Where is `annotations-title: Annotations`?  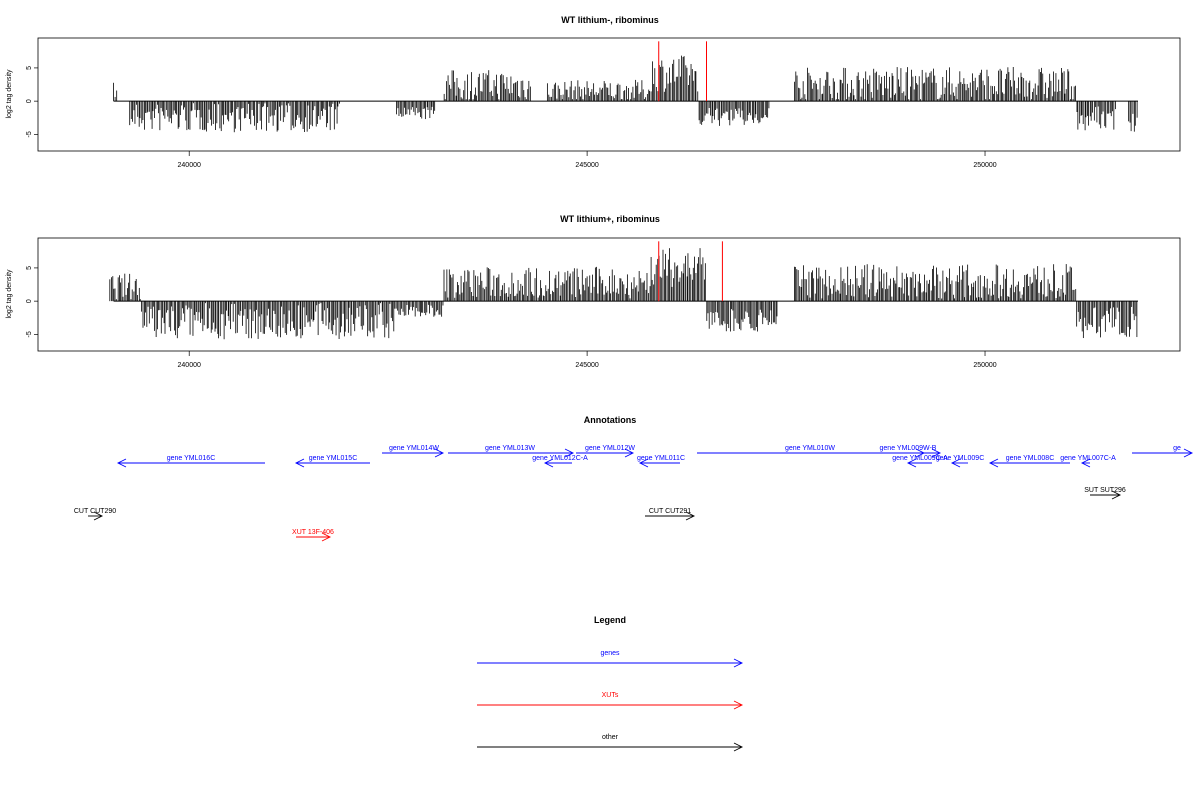
annotations-title: Annotations is located at coordinates (610, 420).